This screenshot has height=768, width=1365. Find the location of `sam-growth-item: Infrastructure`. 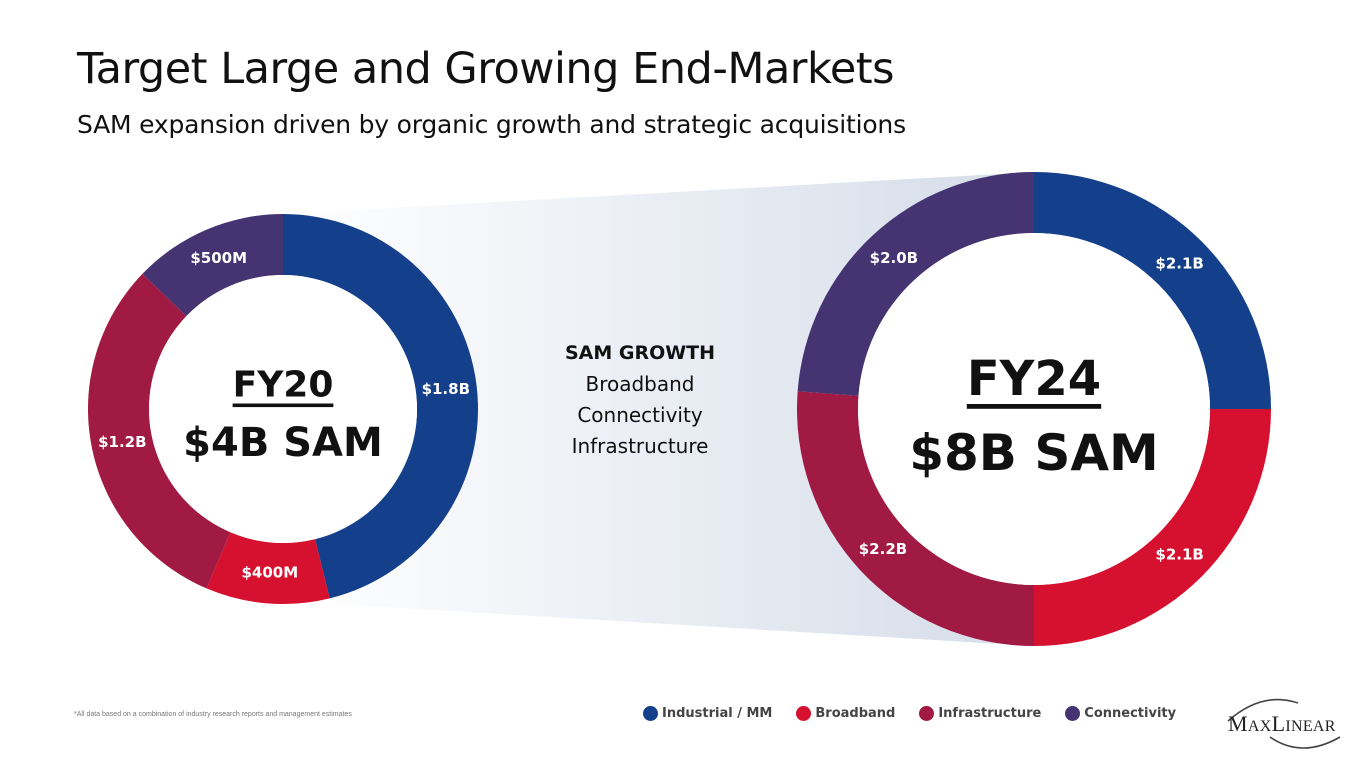

sam-growth-item: Infrastructure is located at coordinates (640, 446).